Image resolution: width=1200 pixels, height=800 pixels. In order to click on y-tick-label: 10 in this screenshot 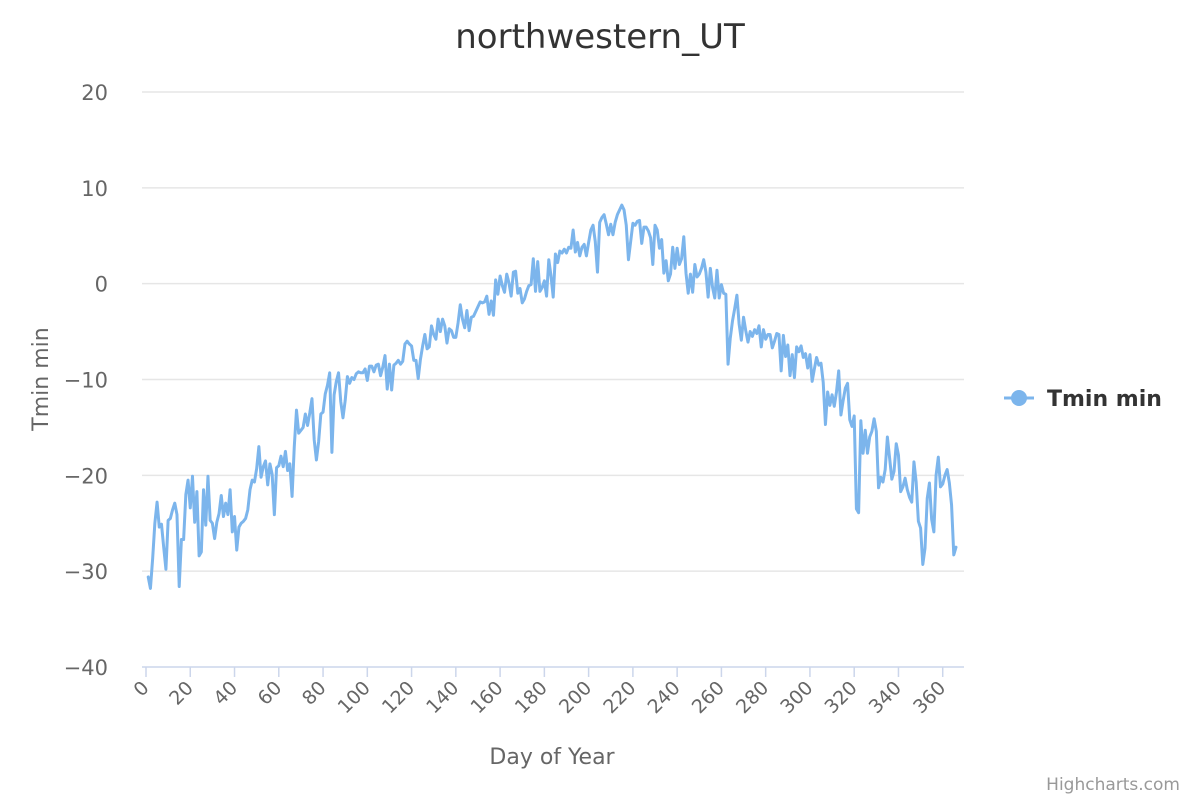, I will do `click(94, 189)`.